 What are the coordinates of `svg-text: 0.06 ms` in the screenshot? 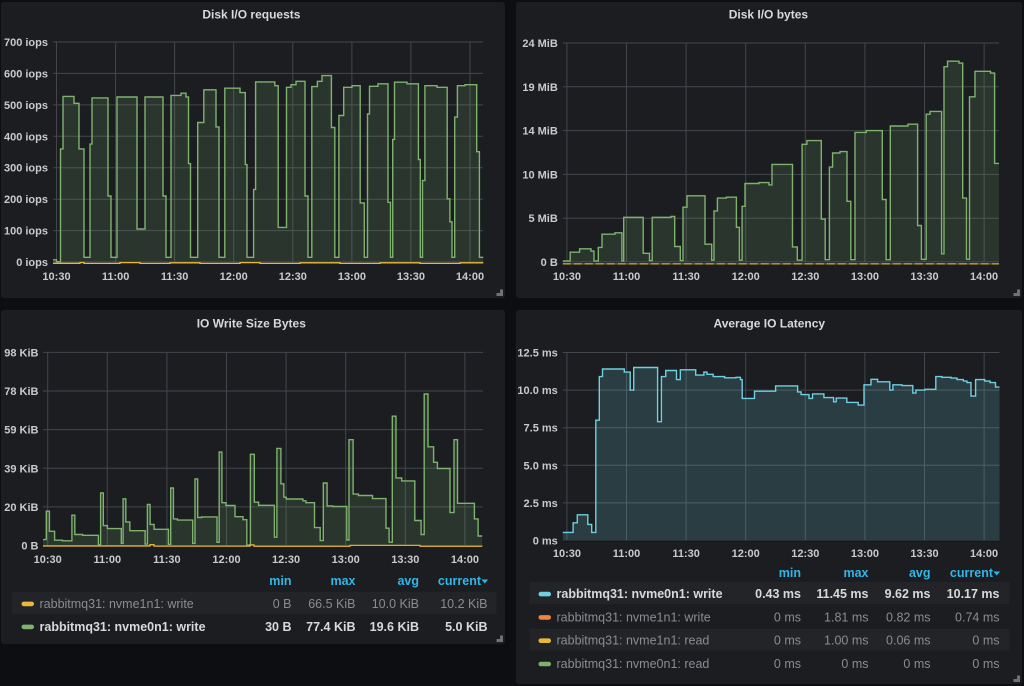 It's located at (908, 641).